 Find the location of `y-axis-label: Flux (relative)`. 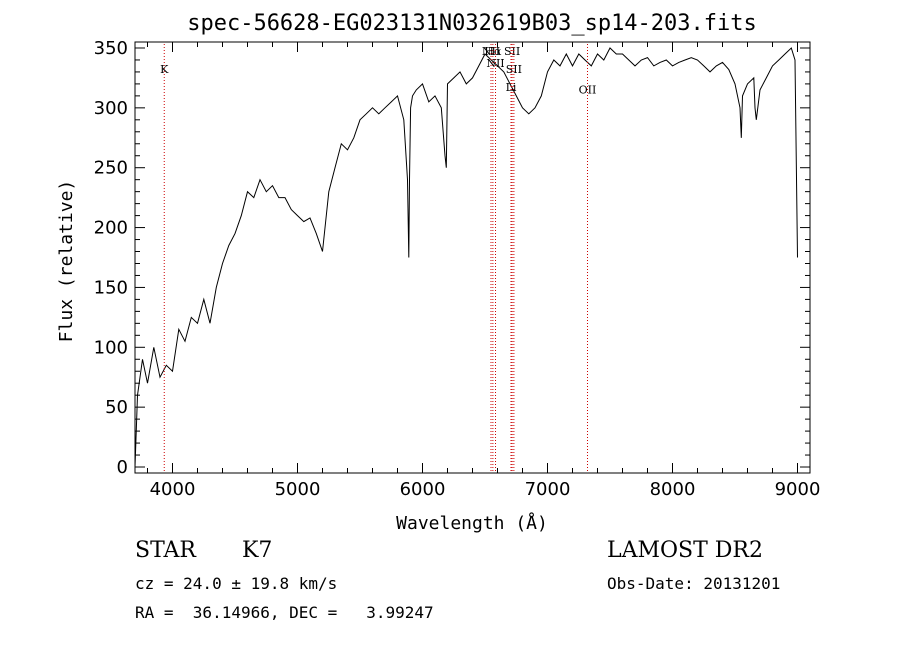

y-axis-label: Flux (relative) is located at coordinates (66, 261).